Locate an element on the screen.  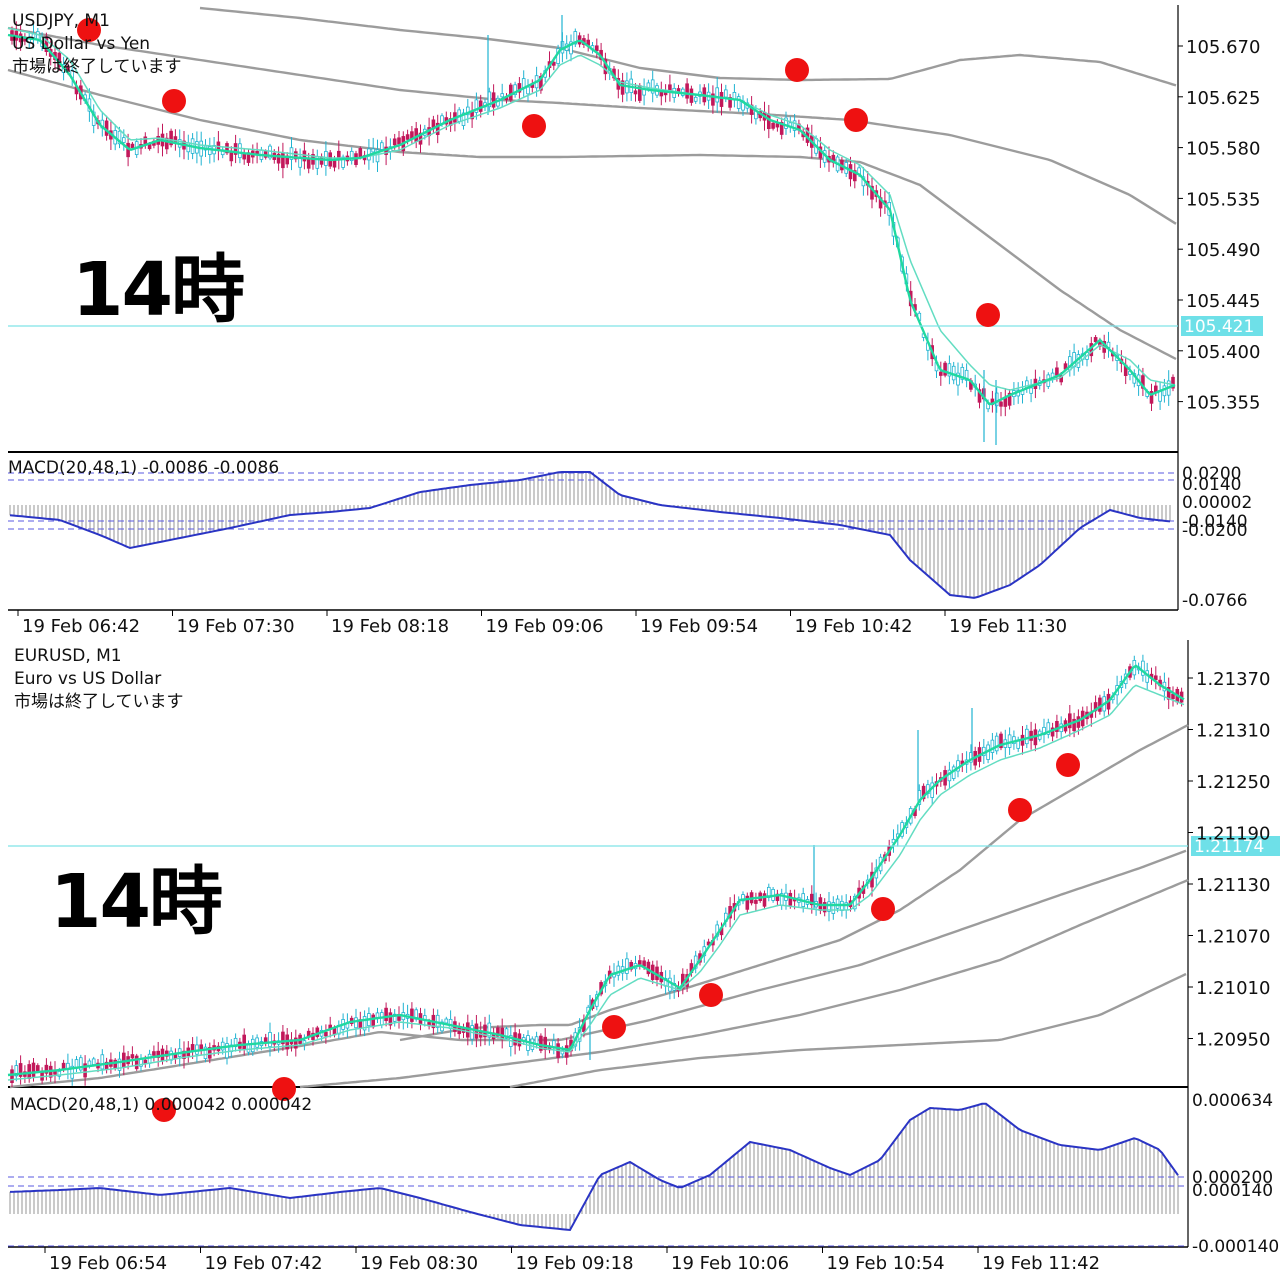
usdjpy-time-label: 19 Feb 06:42 is located at coordinates (81, 626).